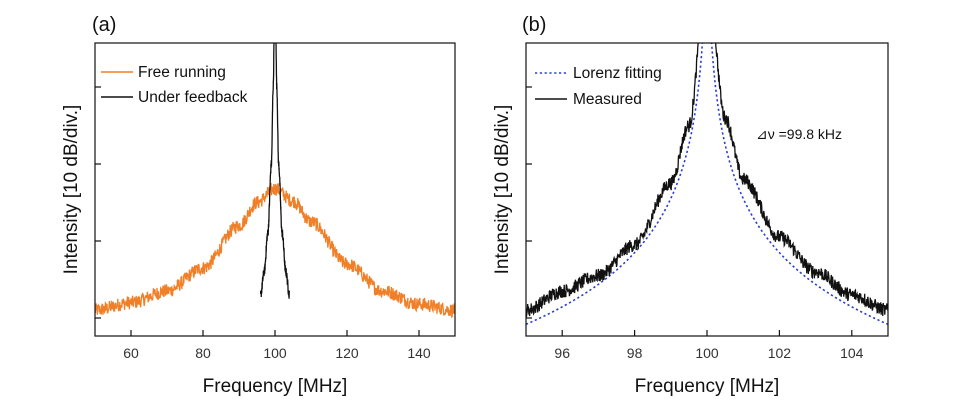 This screenshot has height=407, width=965. I want to click on panel-a-legend: Free running Under feedback, so click(174, 85).